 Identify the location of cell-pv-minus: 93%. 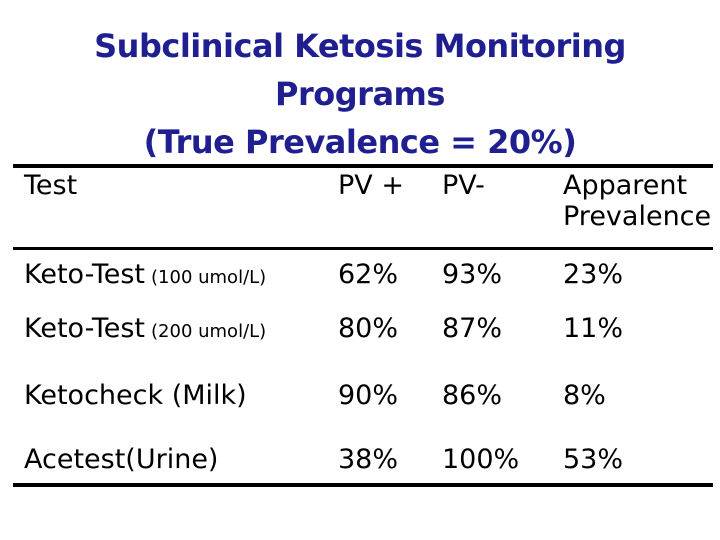
(472, 274).